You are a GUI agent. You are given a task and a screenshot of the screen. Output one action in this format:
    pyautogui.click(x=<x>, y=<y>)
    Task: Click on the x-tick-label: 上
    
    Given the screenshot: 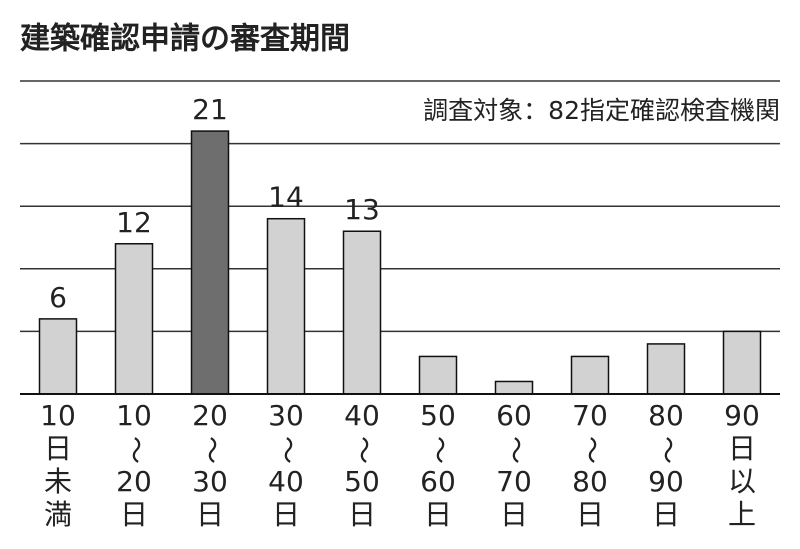 What is the action you would take?
    pyautogui.click(x=742, y=514)
    